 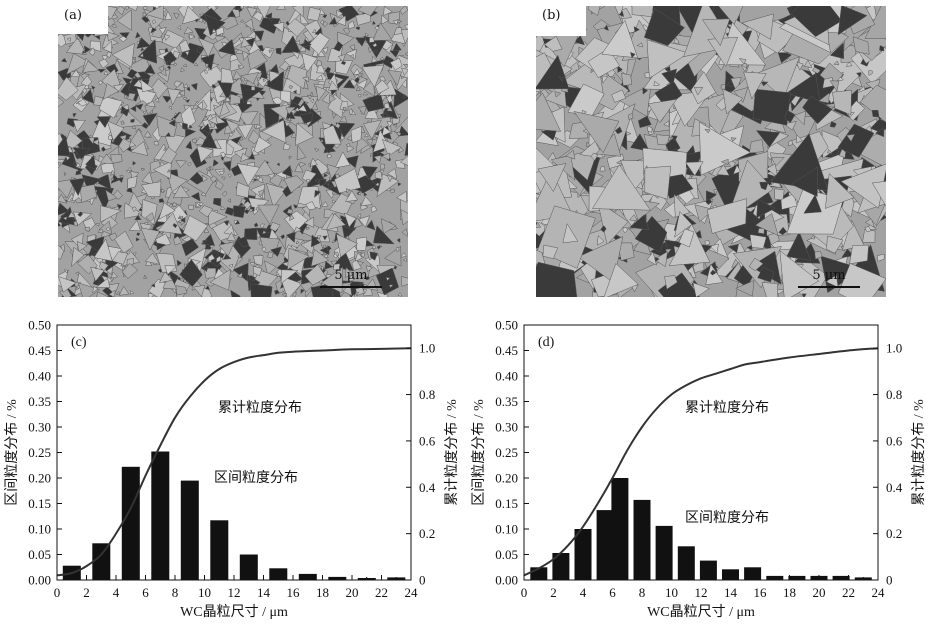 I want to click on panel-label-a: (a), so click(x=83, y=20).